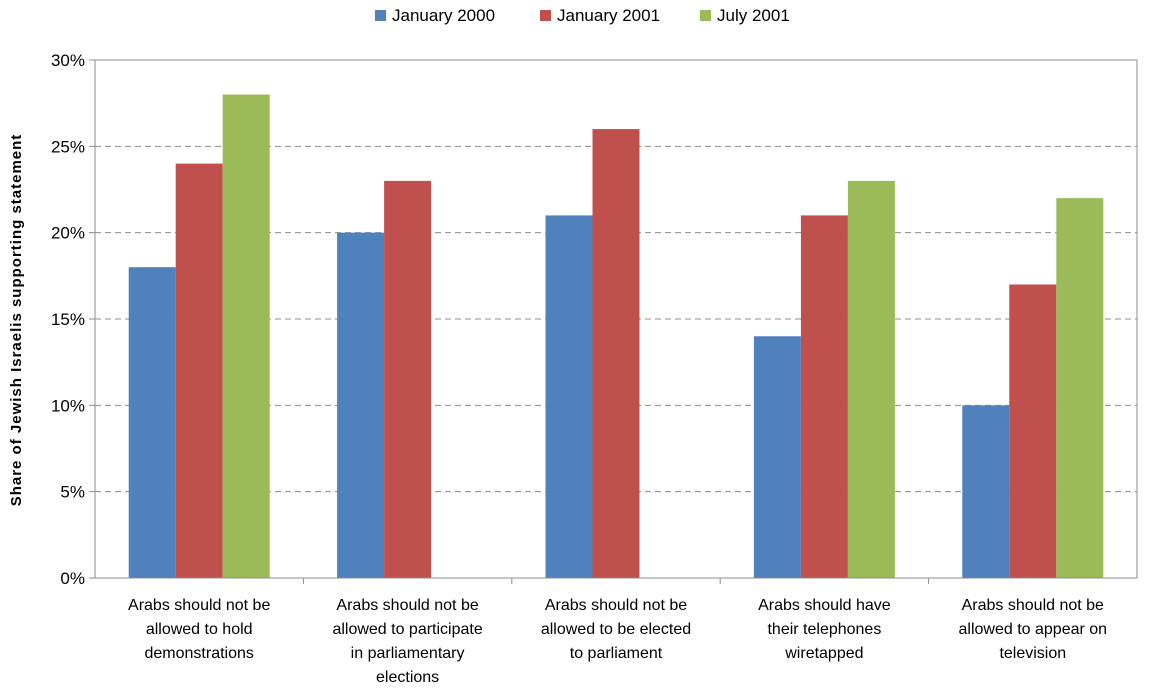 This screenshot has height=696, width=1149. What do you see at coordinates (72, 578) in the screenshot?
I see `y-tick-label: 0%` at bounding box center [72, 578].